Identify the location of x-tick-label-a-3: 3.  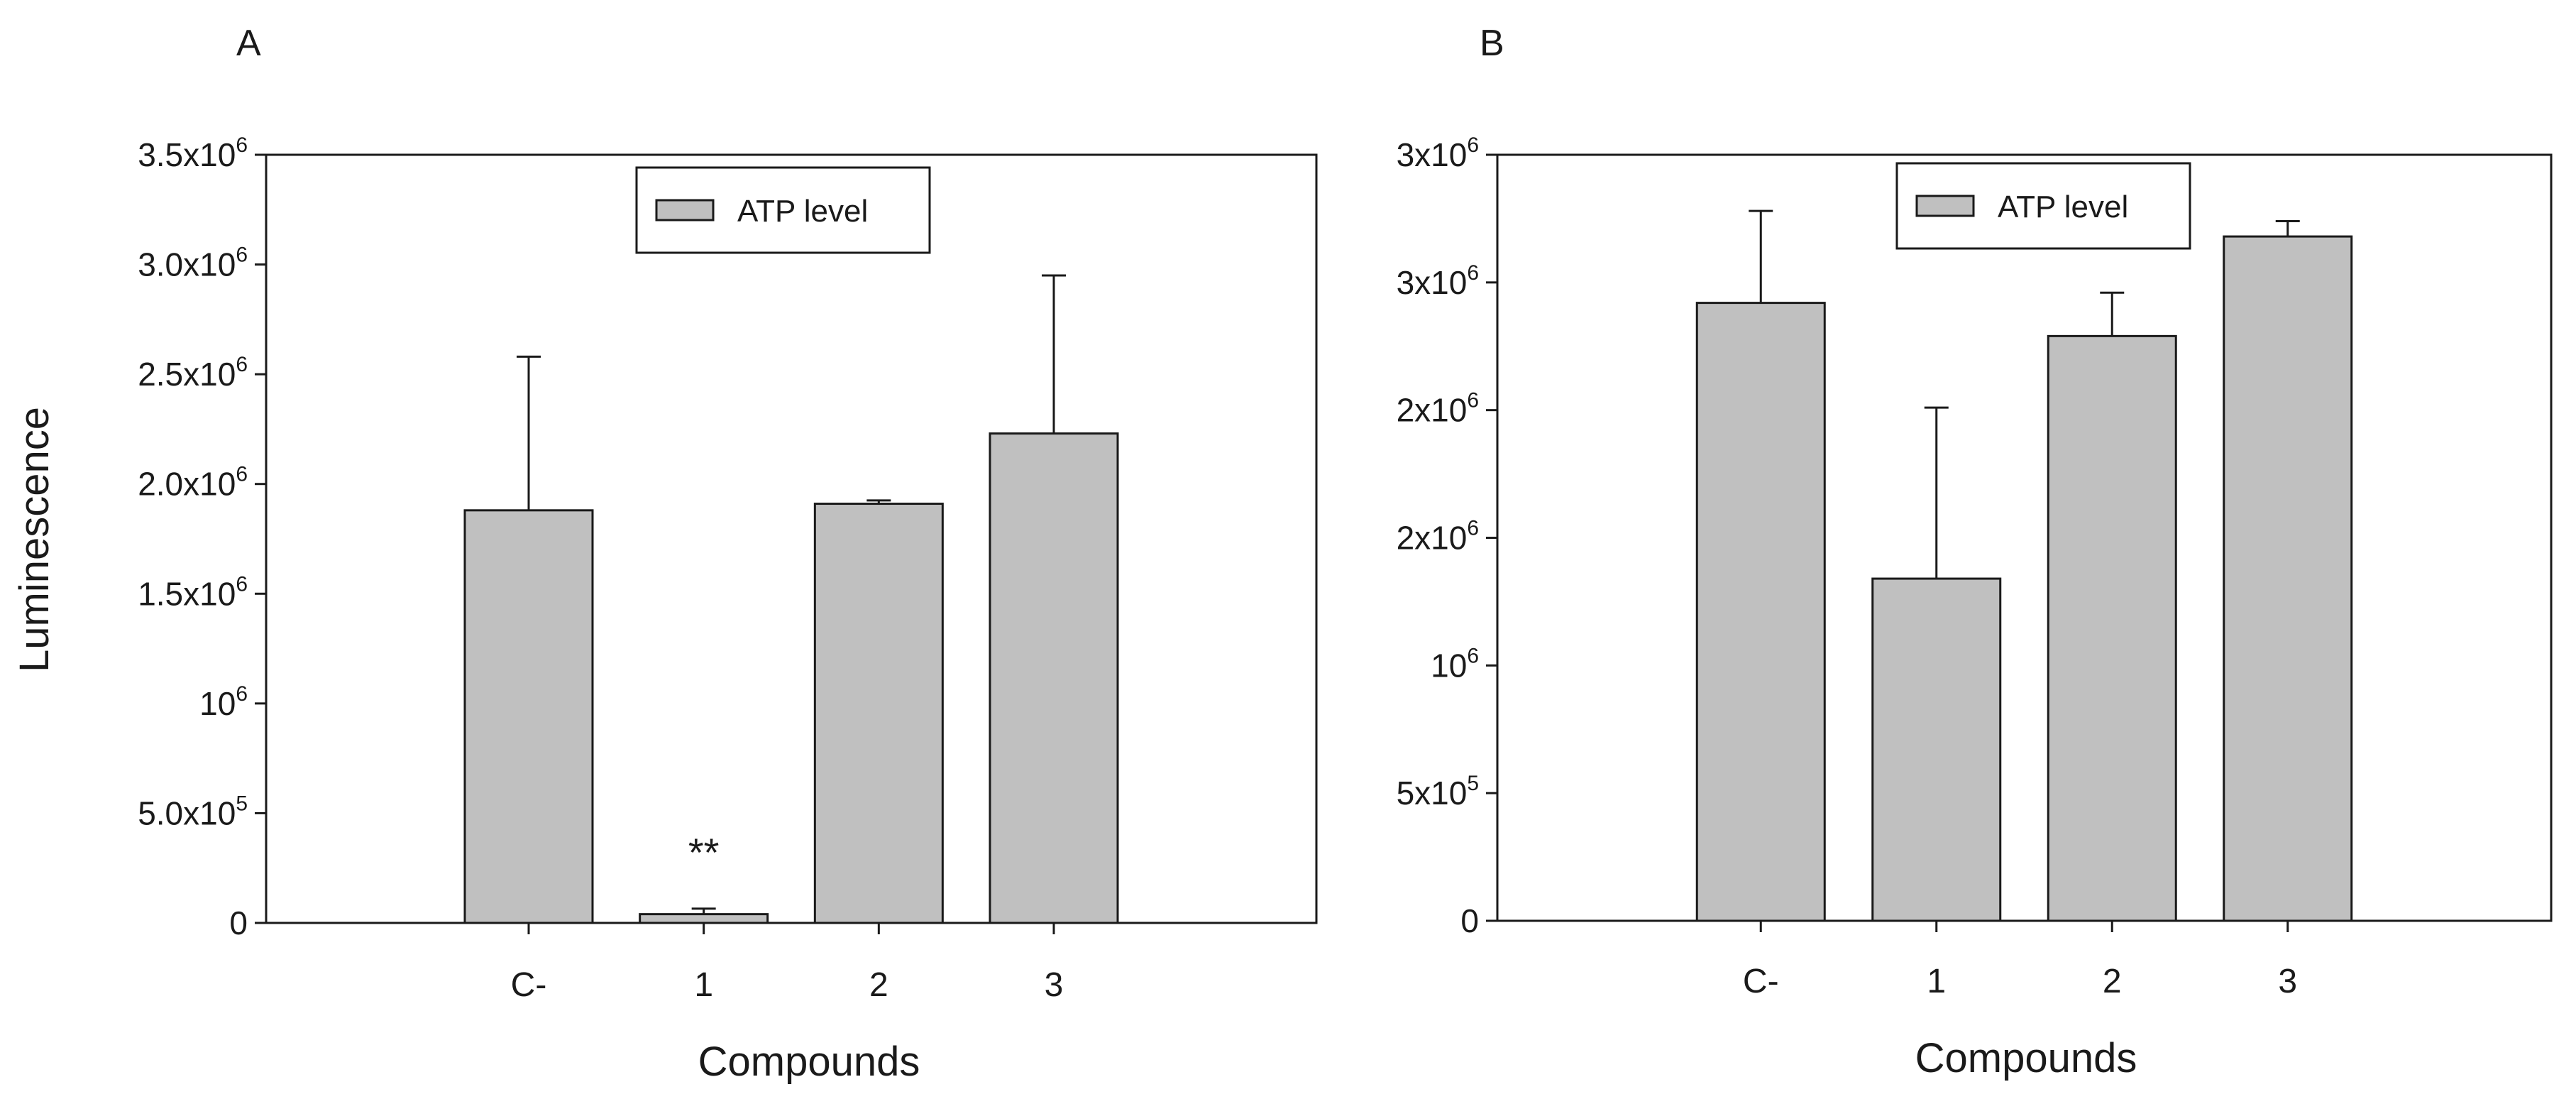
(1054, 985).